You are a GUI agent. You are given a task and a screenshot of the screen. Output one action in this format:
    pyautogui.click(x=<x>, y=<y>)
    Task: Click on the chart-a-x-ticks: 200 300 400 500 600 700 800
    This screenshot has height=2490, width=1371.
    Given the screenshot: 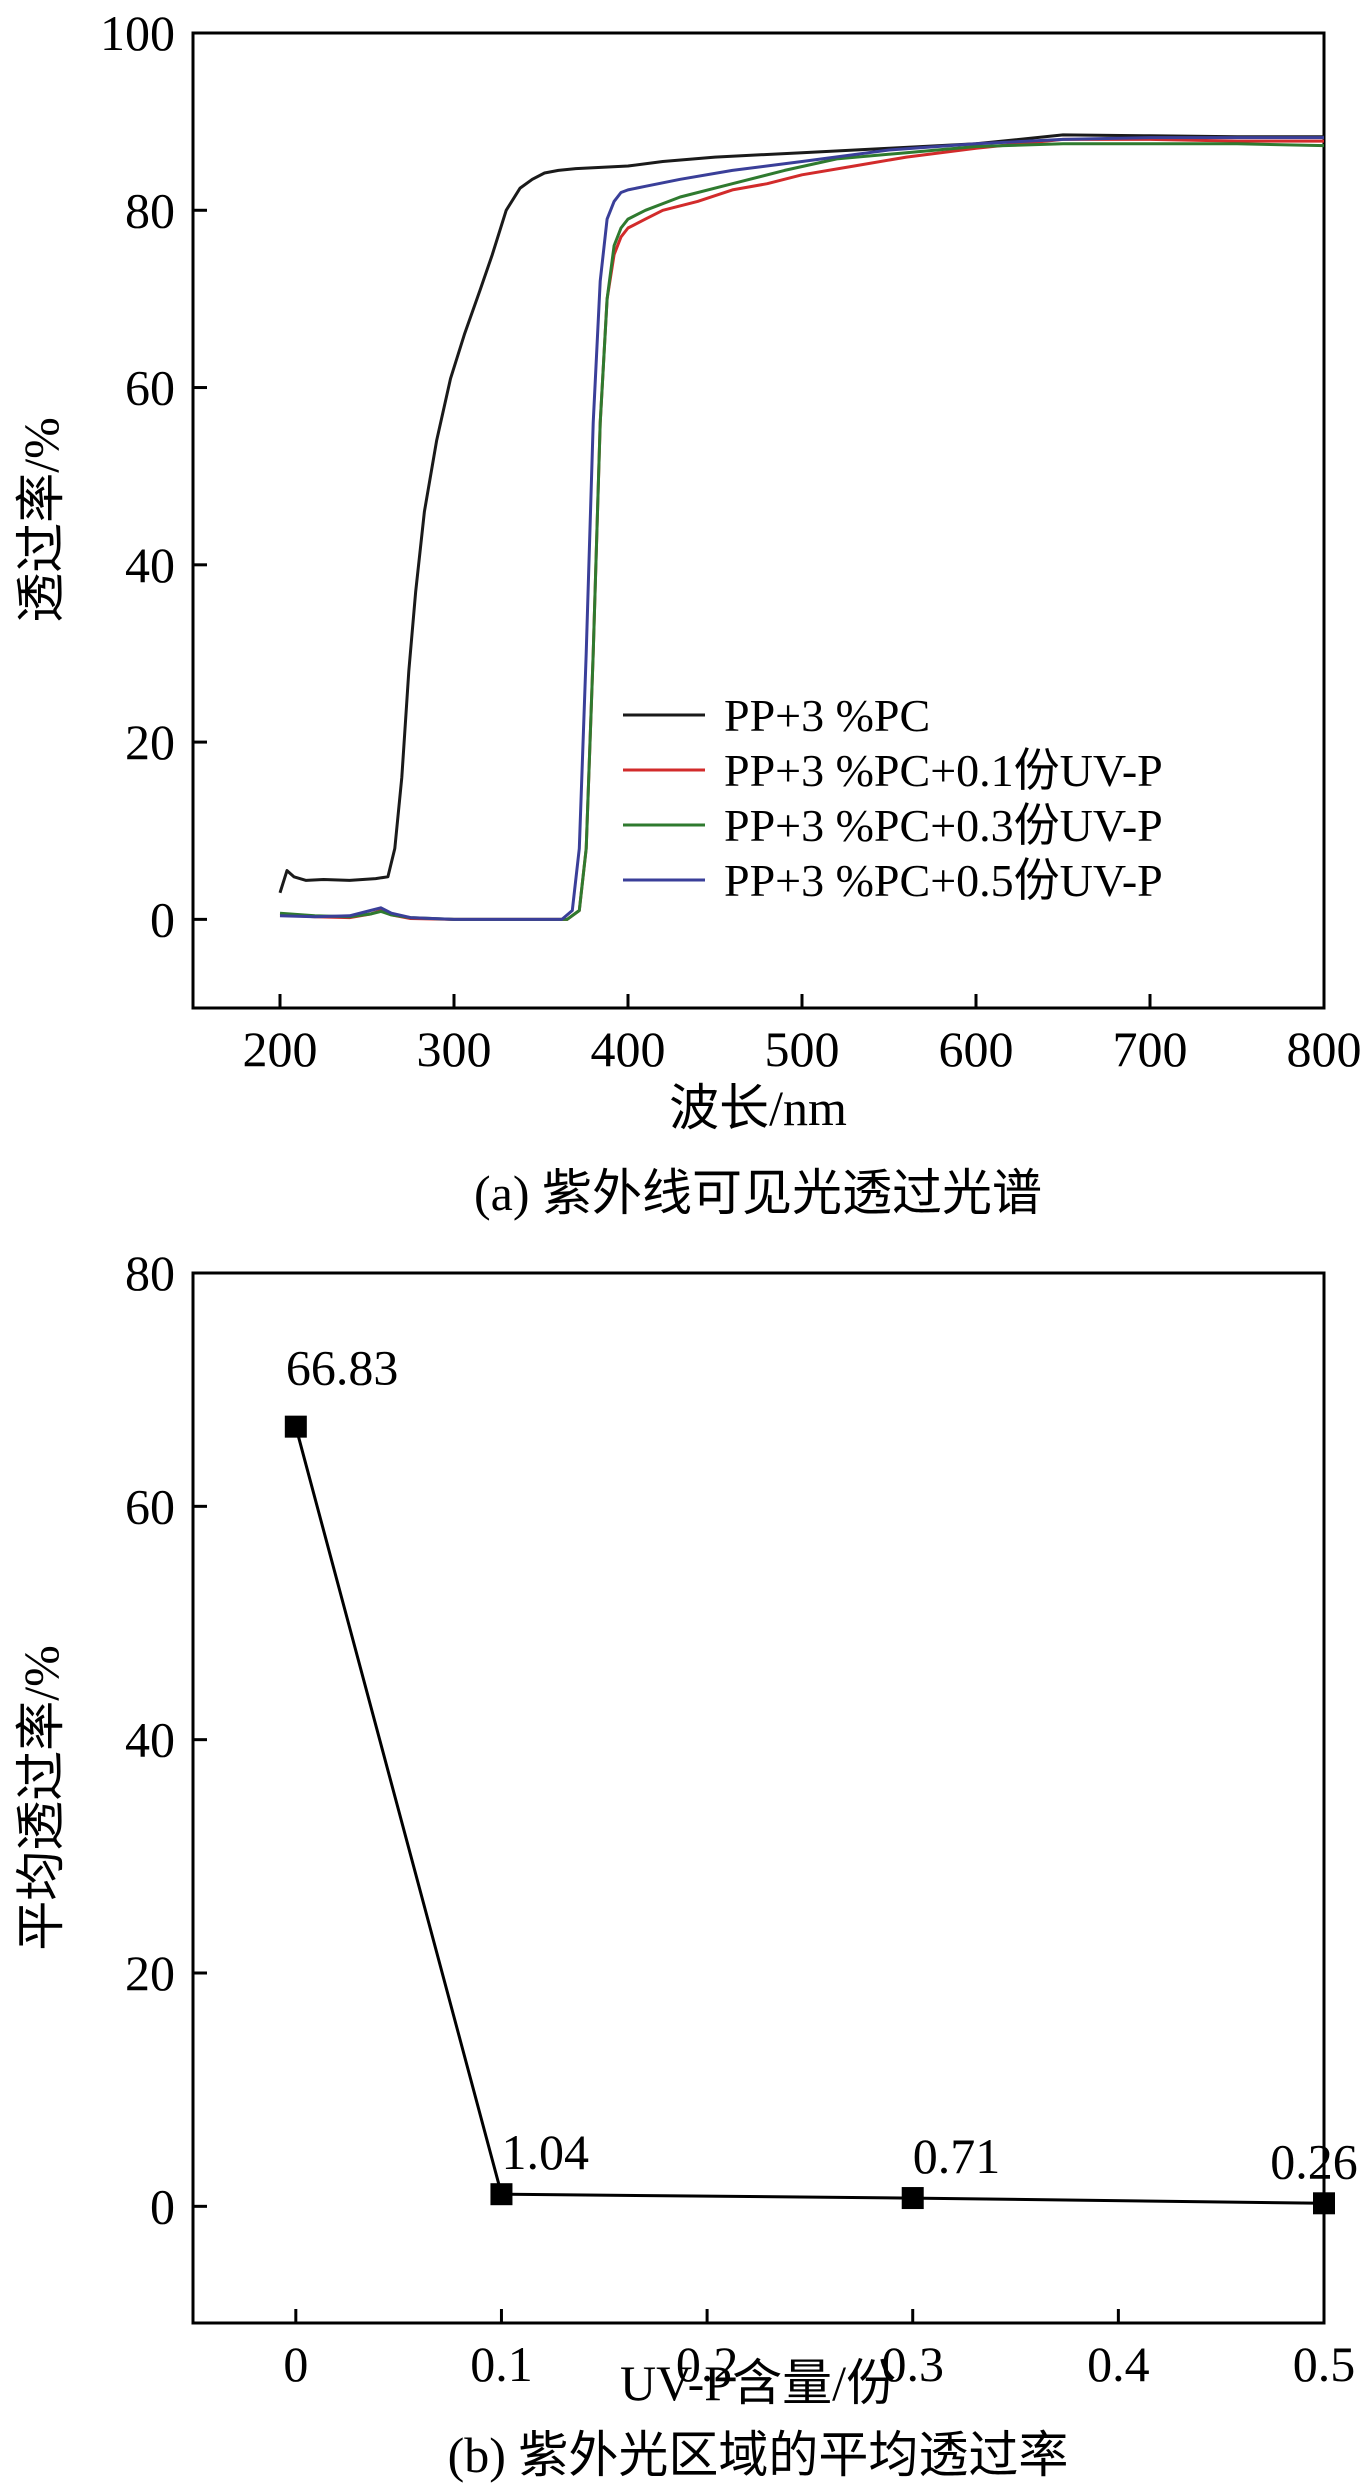 What is the action you would take?
    pyautogui.click(x=802, y=1035)
    